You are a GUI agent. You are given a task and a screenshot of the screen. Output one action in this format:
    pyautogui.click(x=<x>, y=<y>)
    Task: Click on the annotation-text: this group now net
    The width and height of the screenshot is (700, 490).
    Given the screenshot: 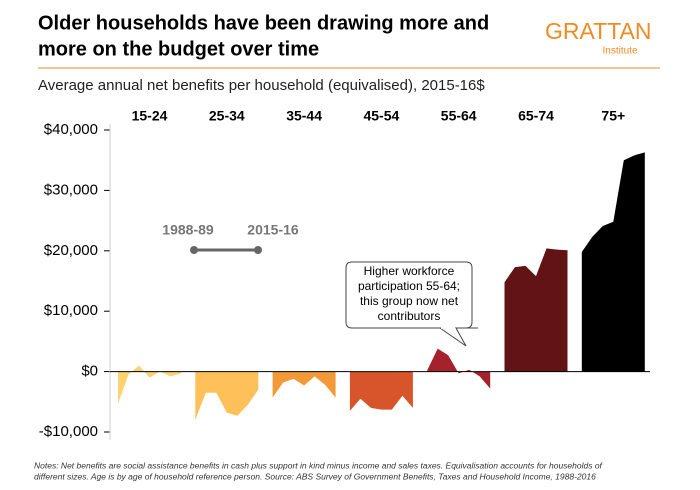 What is the action you would take?
    pyautogui.click(x=409, y=301)
    